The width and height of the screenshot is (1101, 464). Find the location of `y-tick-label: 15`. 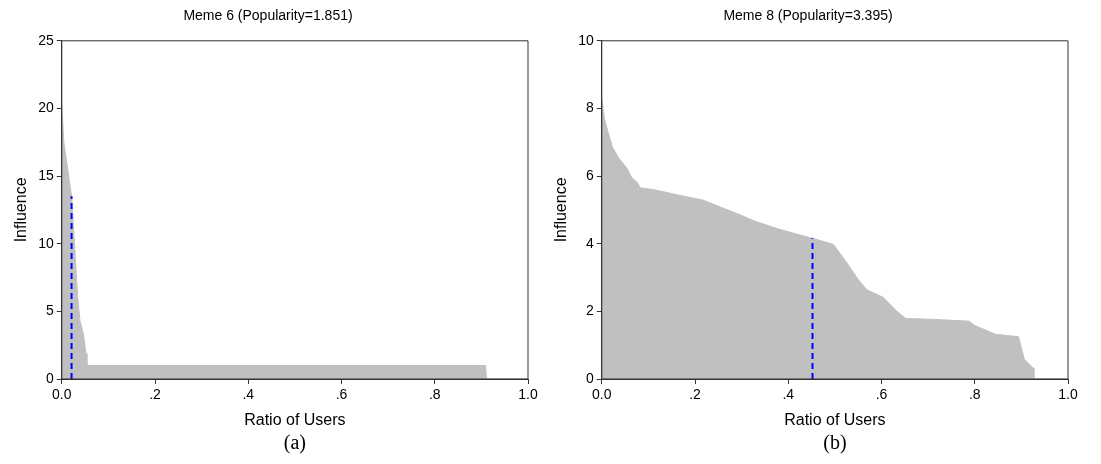

y-tick-label: 15 is located at coordinates (46, 174).